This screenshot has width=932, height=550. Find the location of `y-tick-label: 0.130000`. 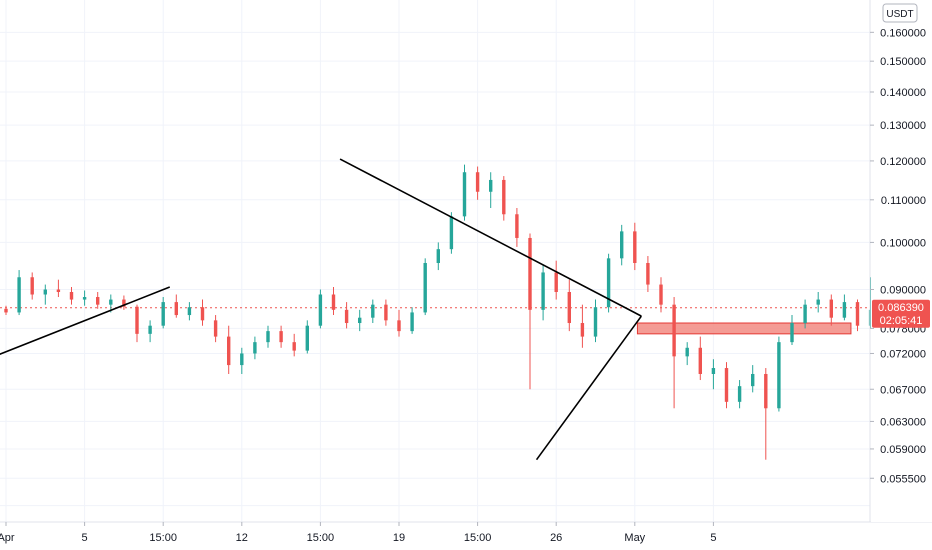

y-tick-label: 0.130000 is located at coordinates (903, 126).